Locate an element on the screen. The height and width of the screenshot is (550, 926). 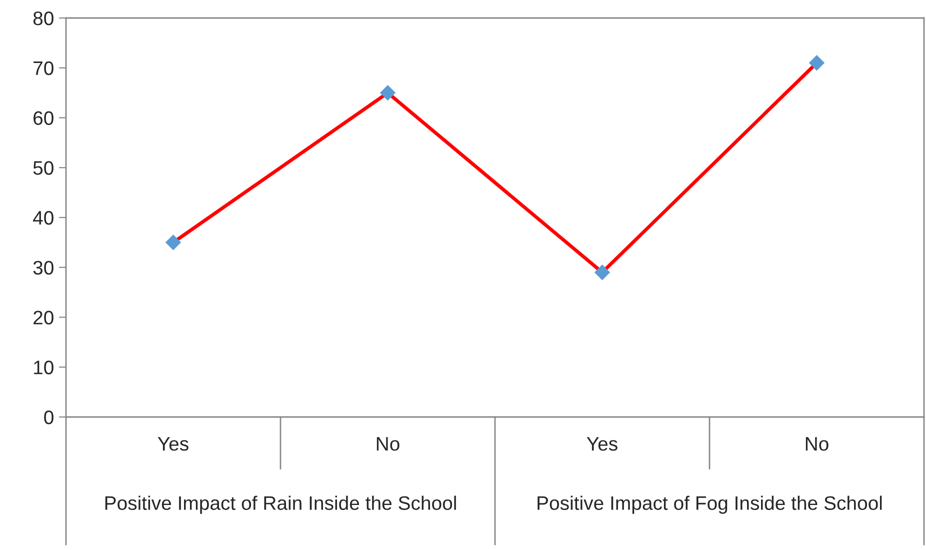
text: Positive Impact of Rain Inside the School is located at coordinates (280, 505).